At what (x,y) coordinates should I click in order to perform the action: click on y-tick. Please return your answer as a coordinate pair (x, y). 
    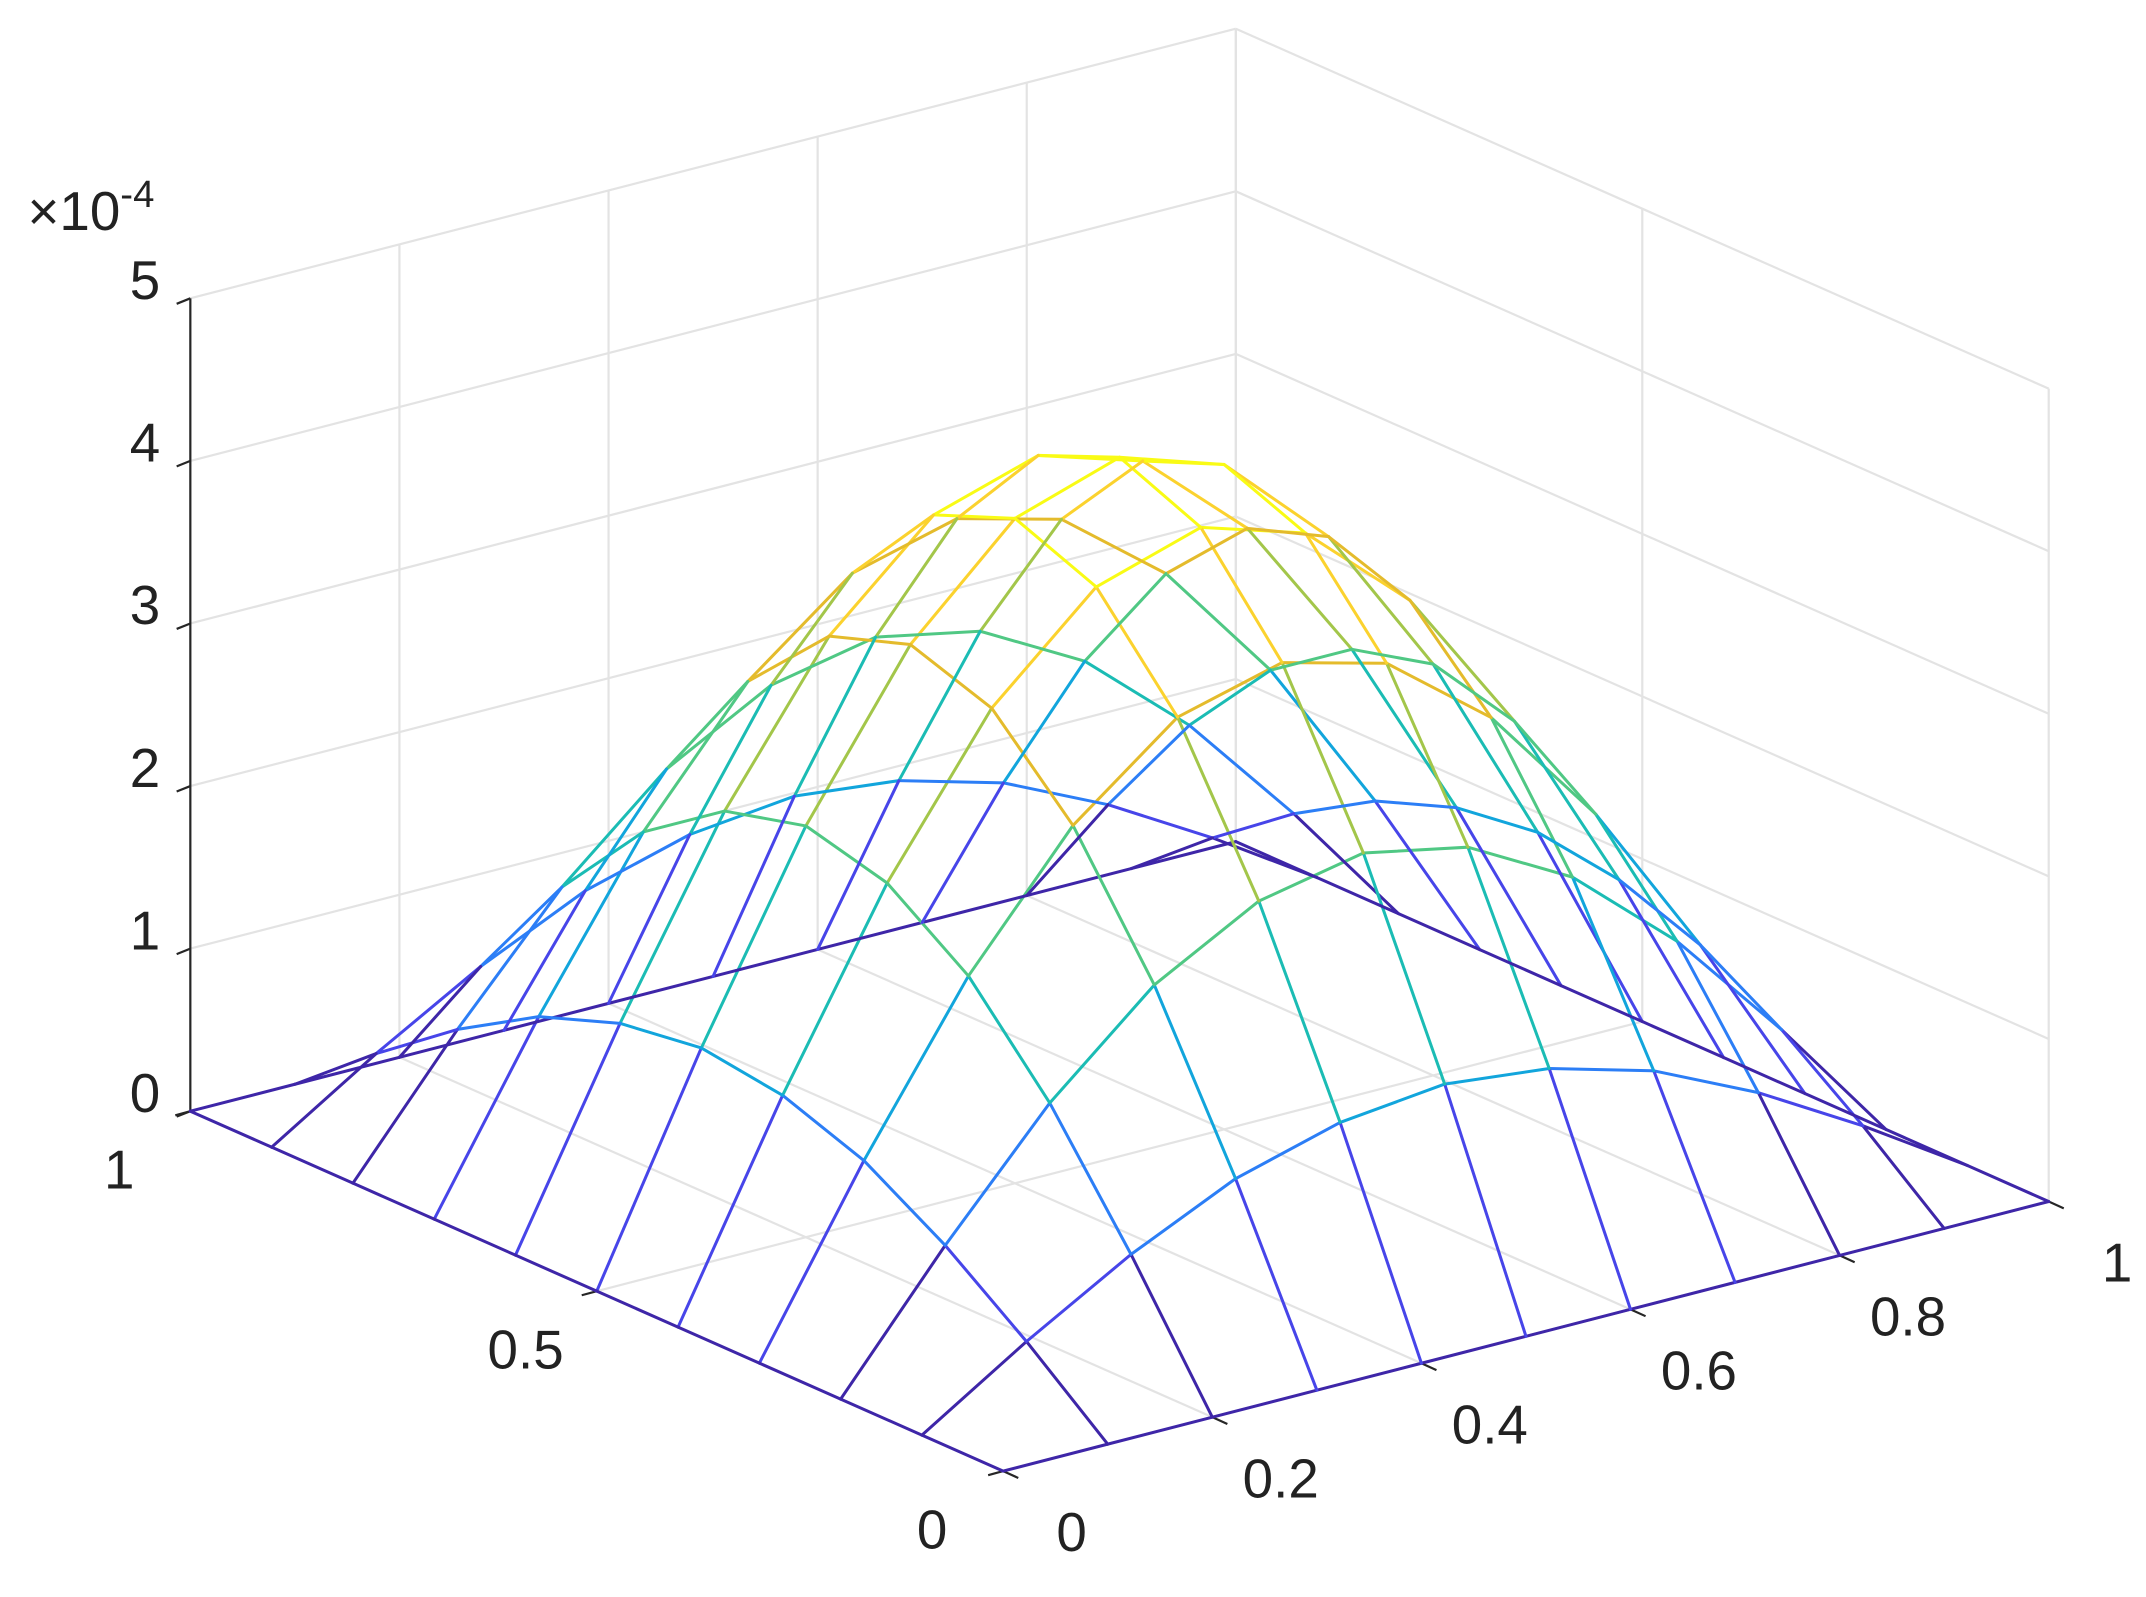
    Looking at the image, I should click on (589, 1293).